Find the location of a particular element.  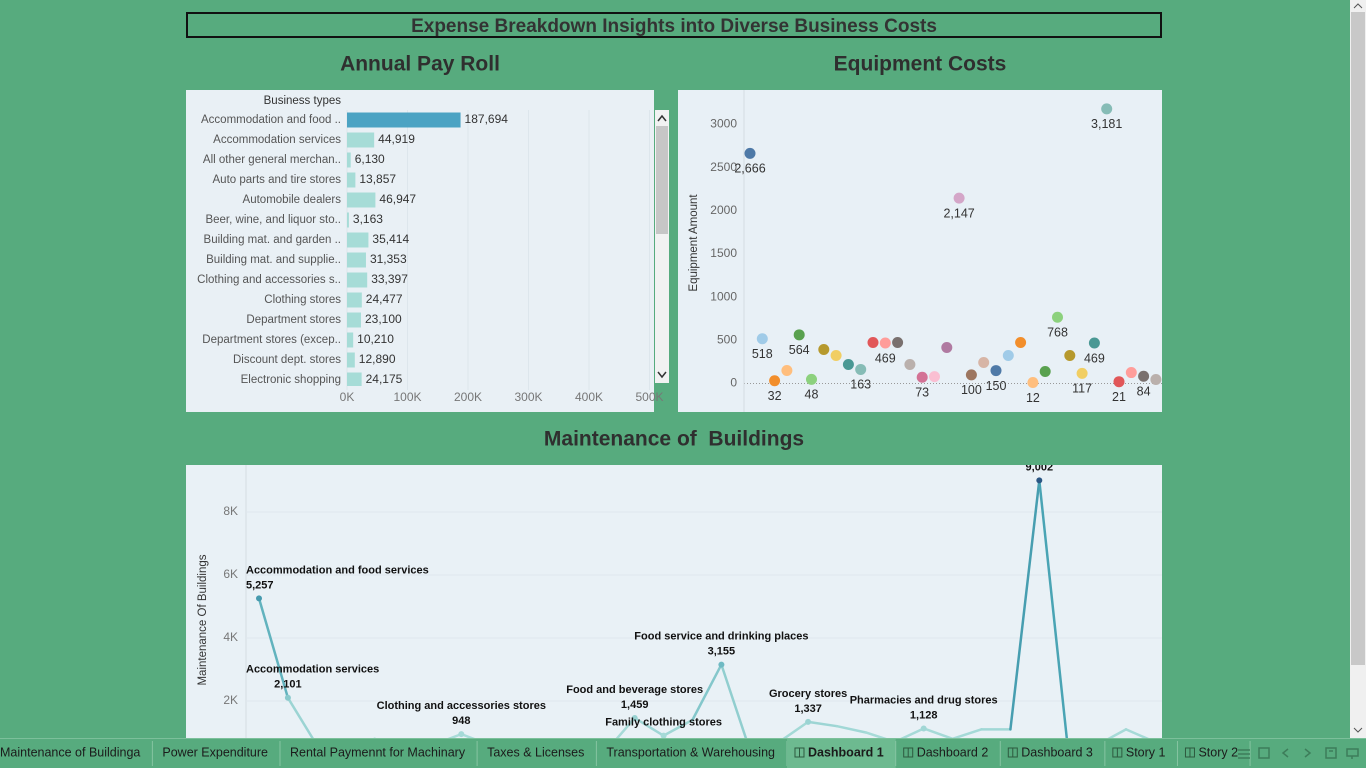

y-tick-label: 500 is located at coordinates (727, 340).